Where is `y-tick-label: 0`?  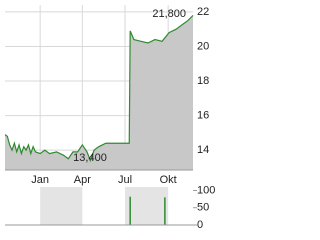
y-tick-label: 0 is located at coordinates (200, 225).